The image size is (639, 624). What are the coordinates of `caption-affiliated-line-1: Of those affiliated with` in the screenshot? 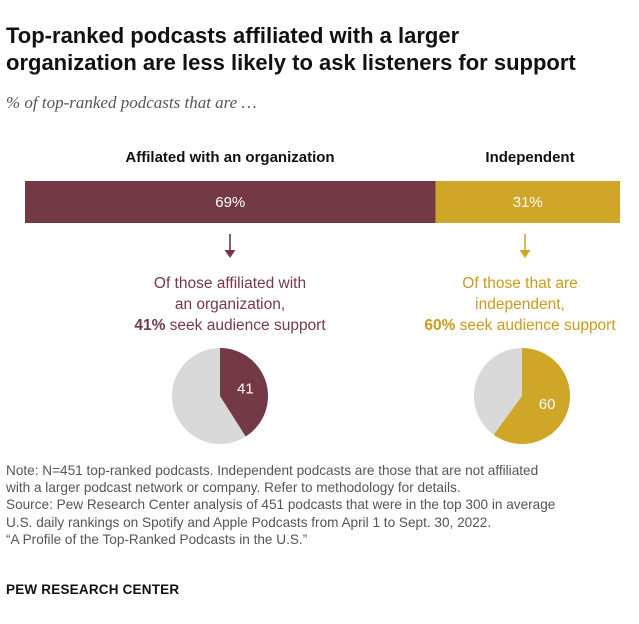 It's located at (230, 283).